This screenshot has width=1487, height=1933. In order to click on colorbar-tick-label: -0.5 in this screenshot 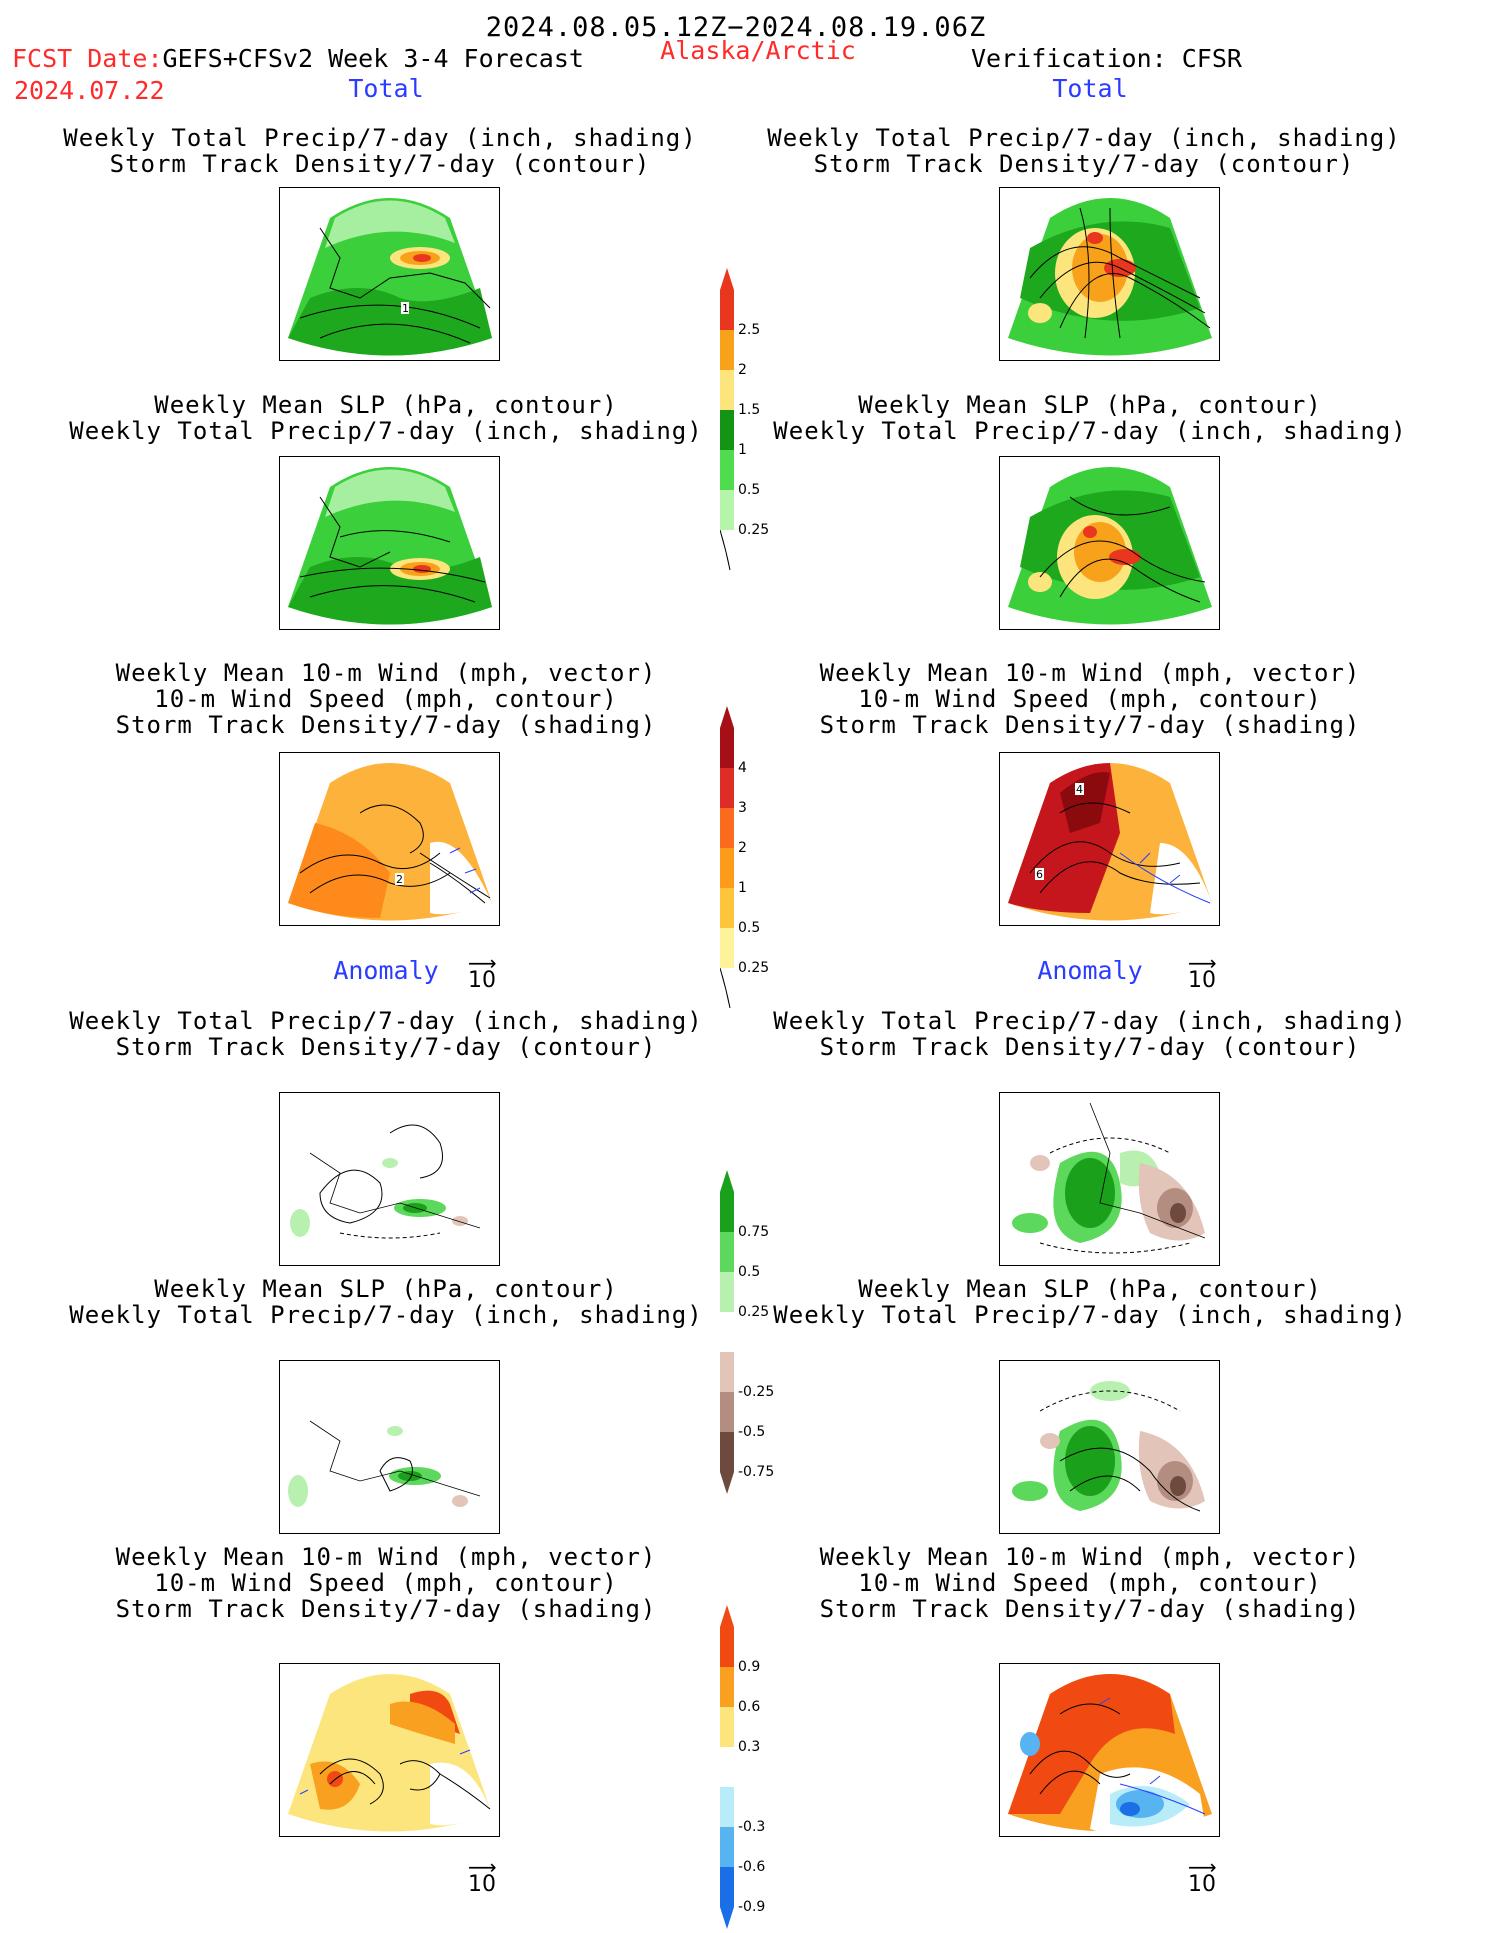, I will do `click(752, 1432)`.